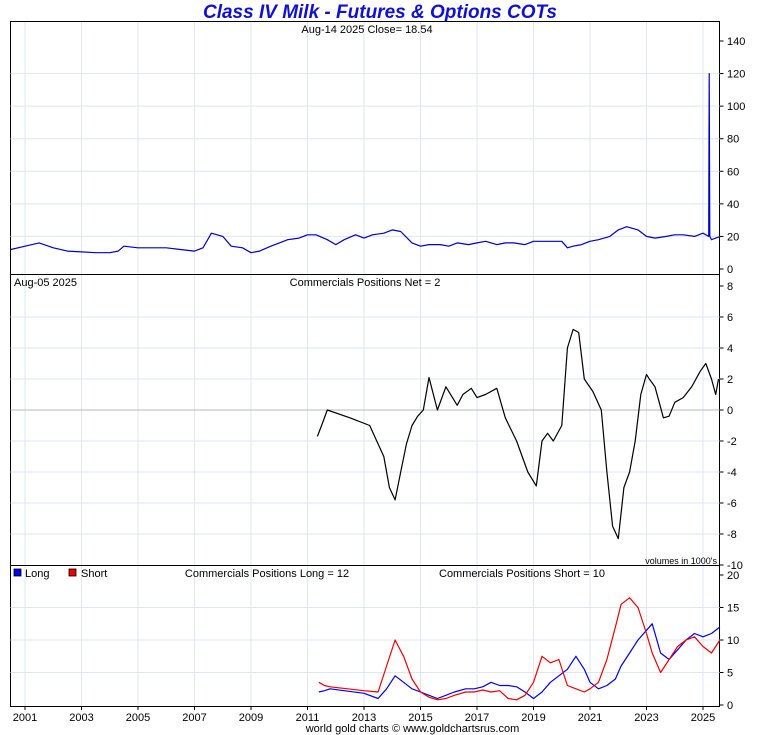 The height and width of the screenshot is (735, 760). What do you see at coordinates (522, 574) in the screenshot?
I see `short-header: Commercials Positions Short = 10` at bounding box center [522, 574].